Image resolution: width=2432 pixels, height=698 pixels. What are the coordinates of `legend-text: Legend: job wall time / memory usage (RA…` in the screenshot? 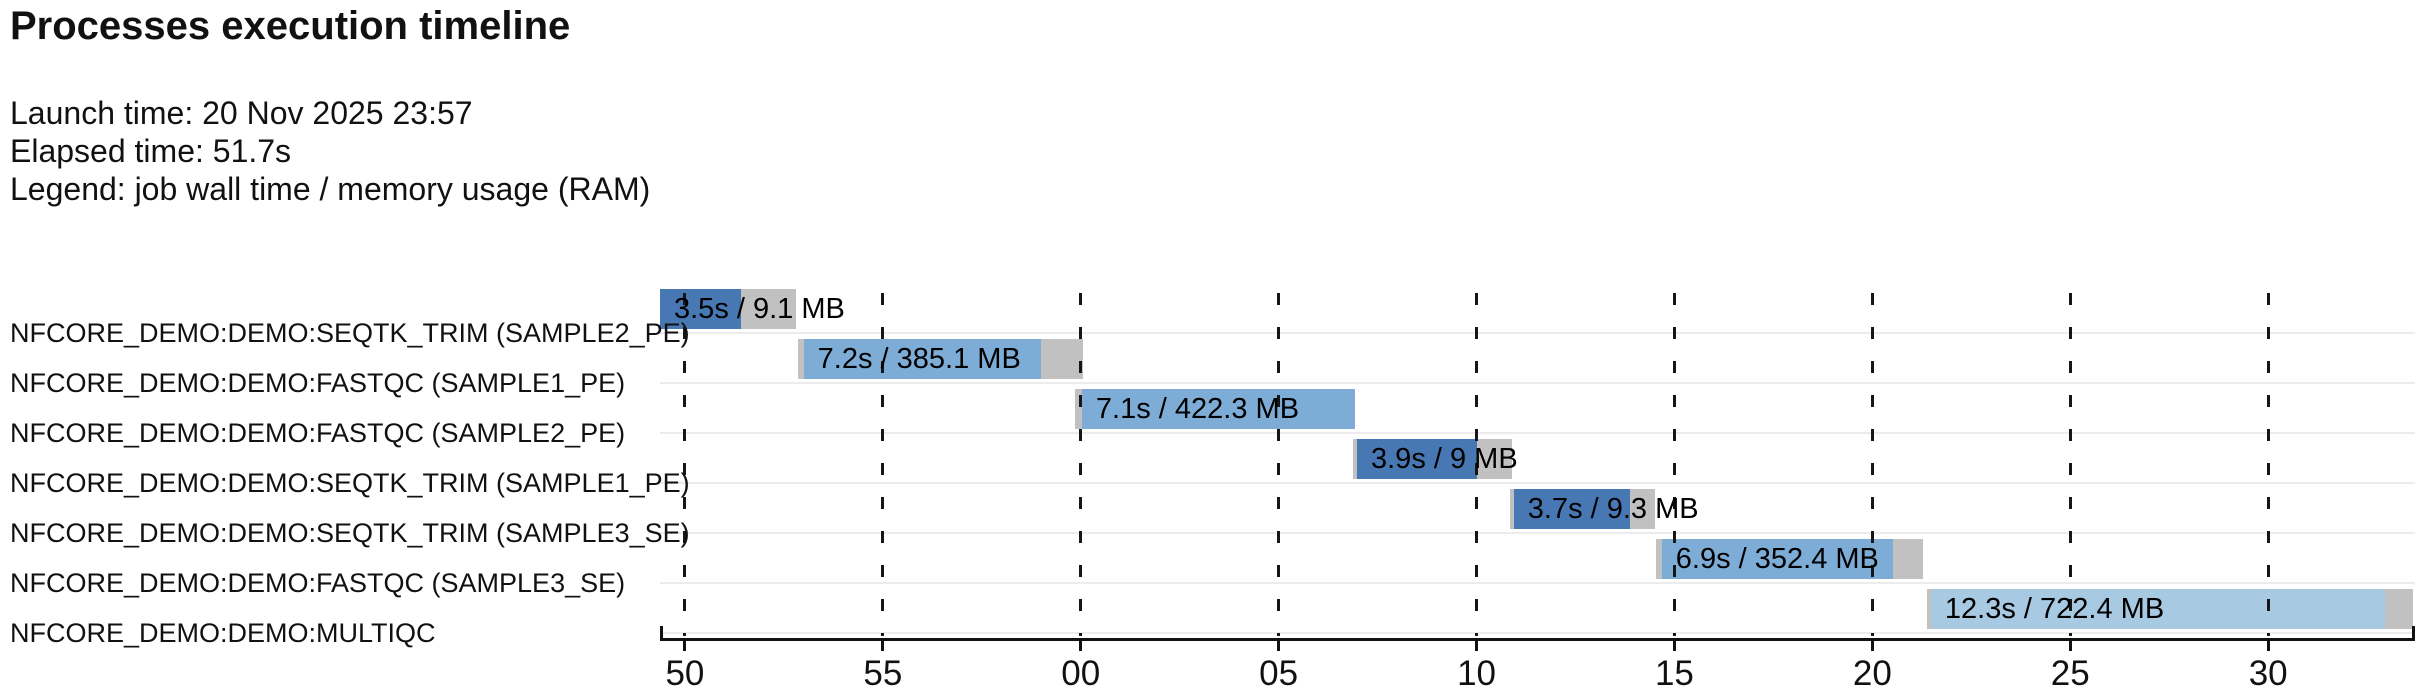 It's located at (330, 189).